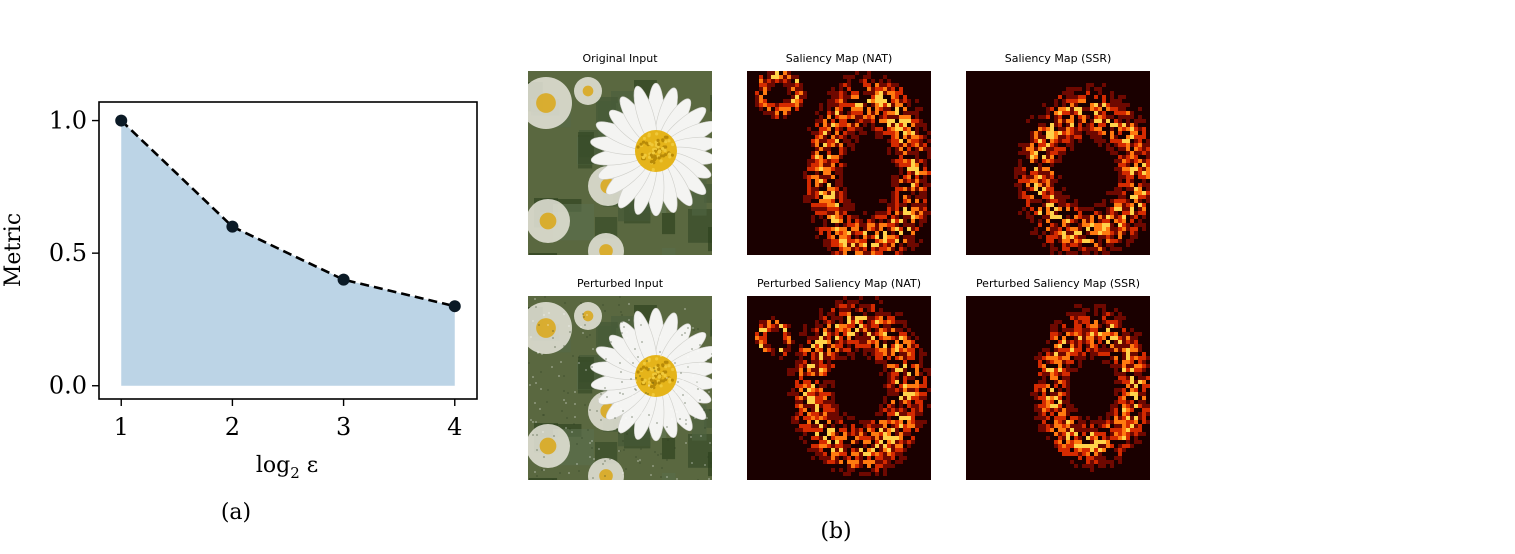  I want to click on panel-title: Perturbed Saliency Map (SSR), so click(1058, 283).